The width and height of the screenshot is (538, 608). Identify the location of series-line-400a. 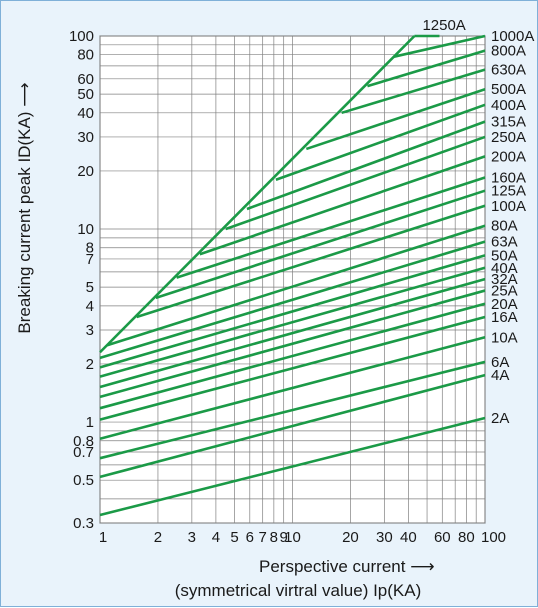
(380, 142).